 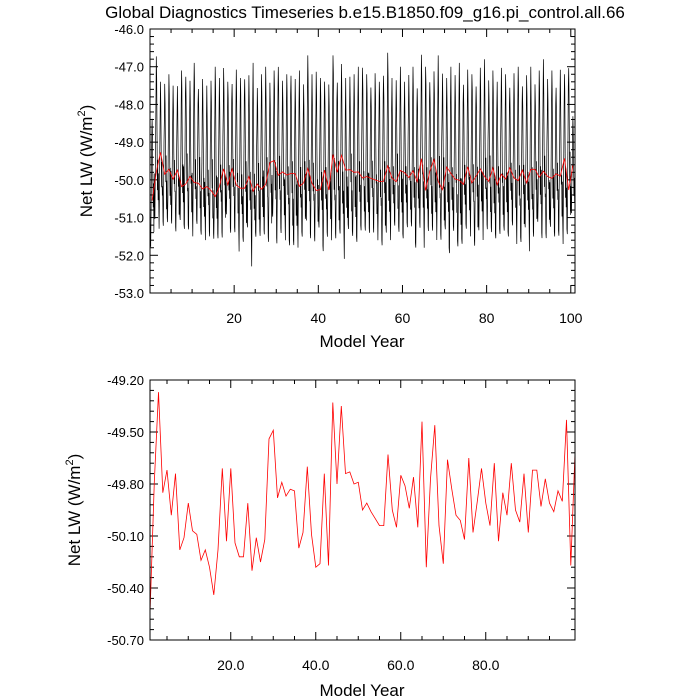 I want to click on x-tick-label: 40, so click(x=319, y=318).